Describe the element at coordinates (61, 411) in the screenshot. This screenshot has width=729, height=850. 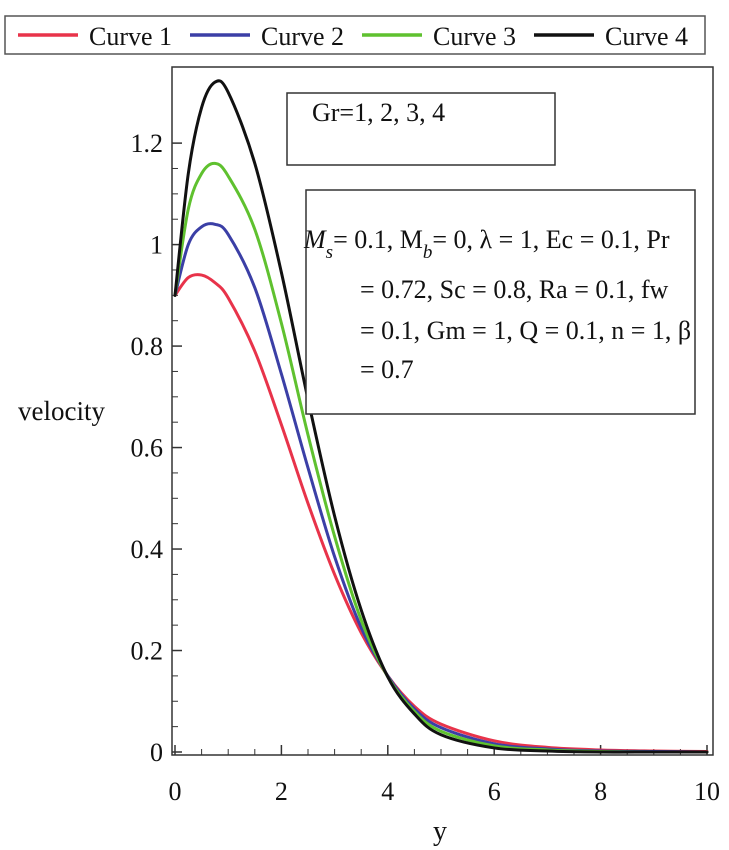
I see `y-axis-label: velocity` at that location.